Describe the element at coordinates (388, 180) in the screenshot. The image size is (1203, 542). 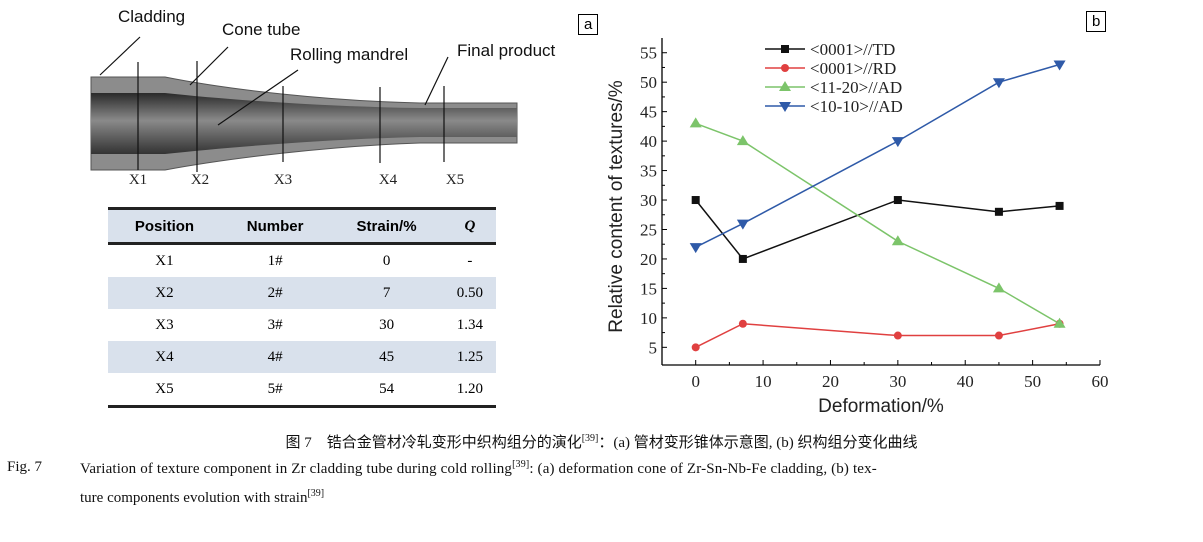
I see `position-label: X4` at that location.